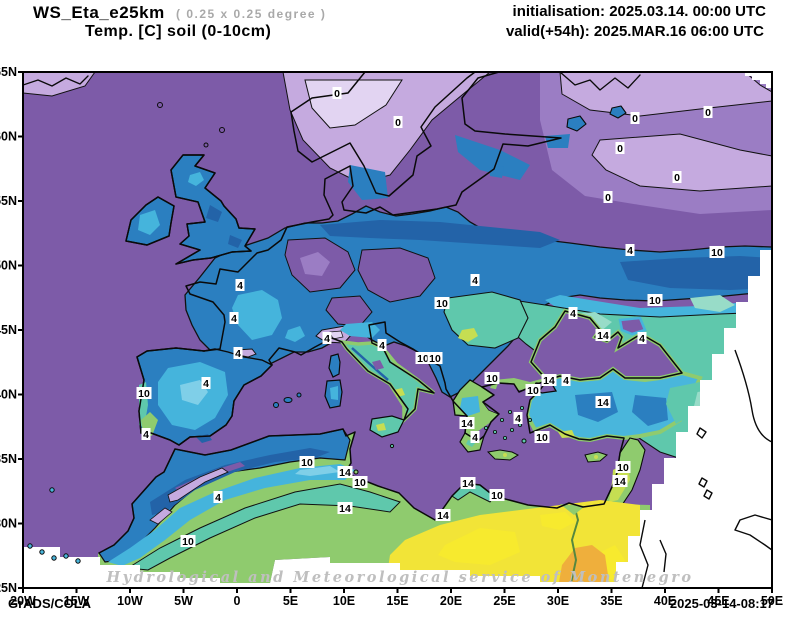  I want to click on canary-islands, so click(54, 553).